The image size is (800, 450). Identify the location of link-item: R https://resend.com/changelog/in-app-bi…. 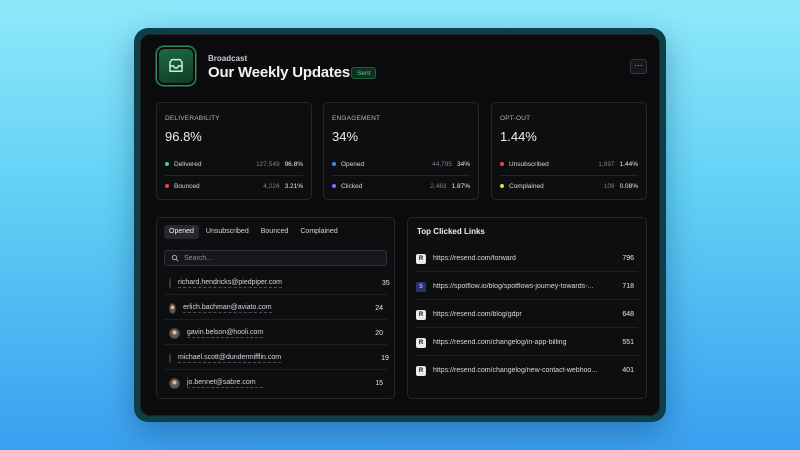
(527, 342).